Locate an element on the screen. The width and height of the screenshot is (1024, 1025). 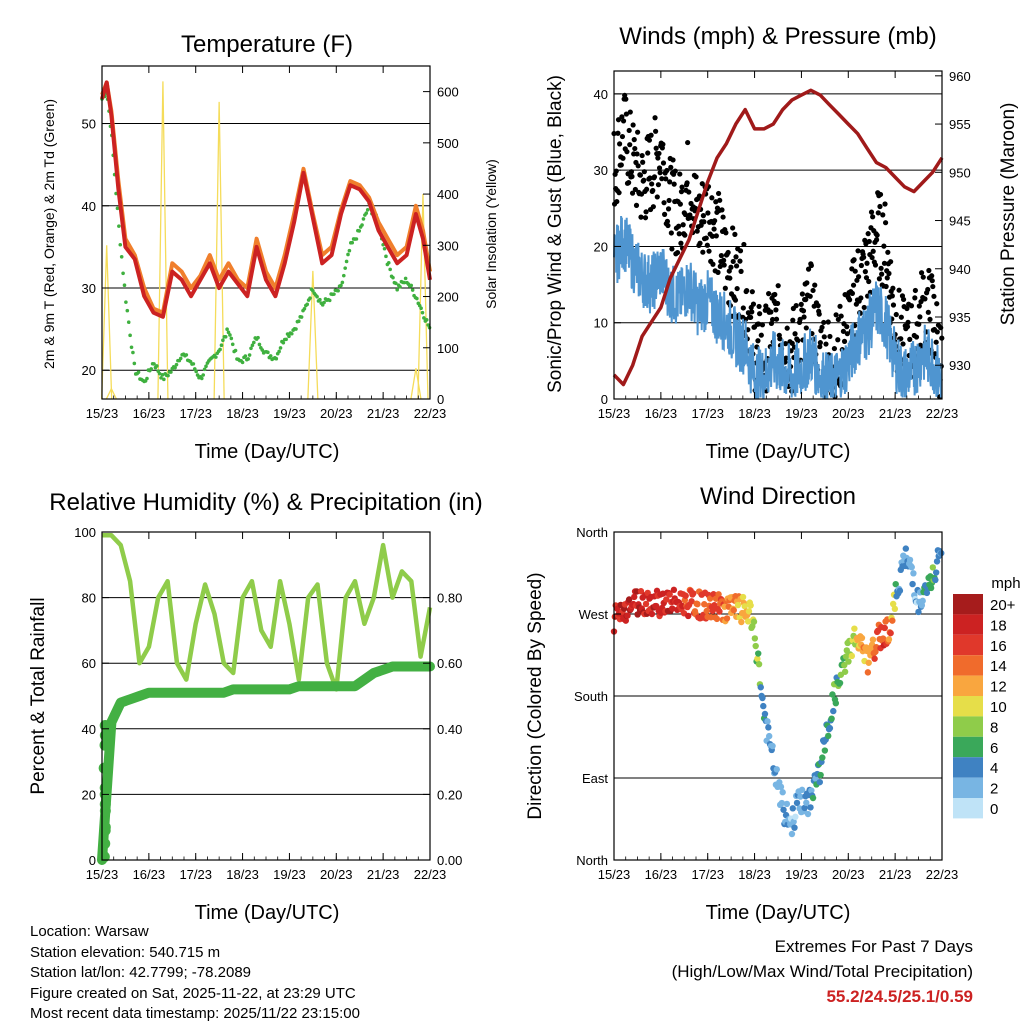
x-tick-label: 20/23 is located at coordinates (848, 874).